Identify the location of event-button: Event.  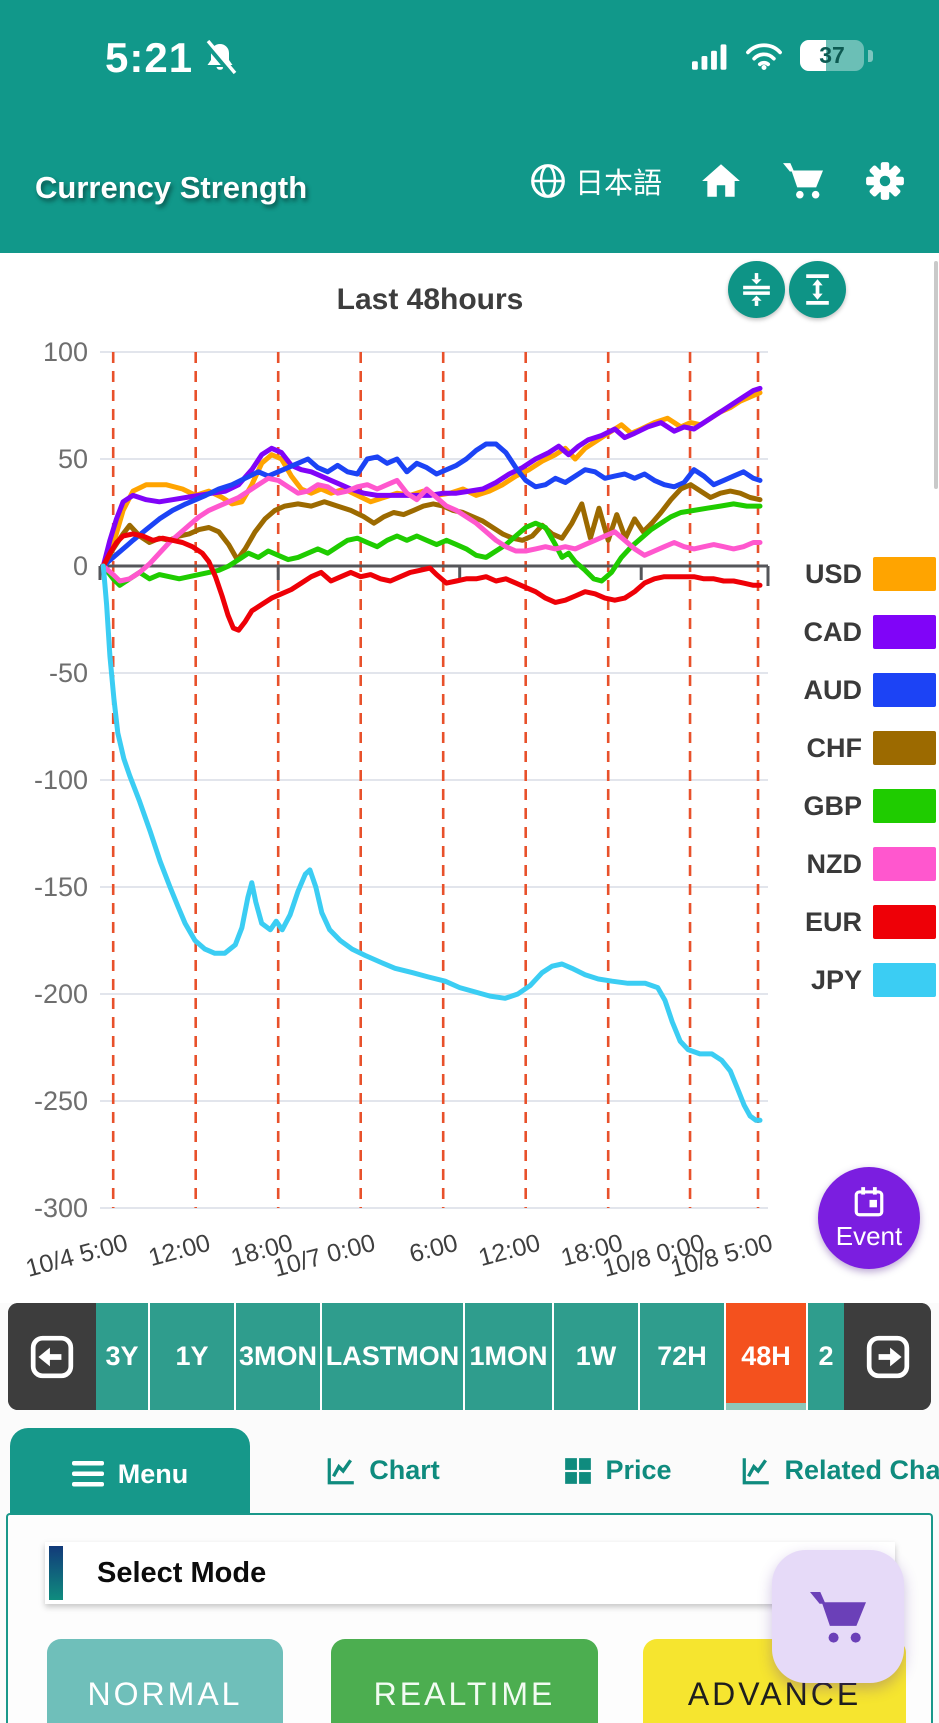
(869, 1218).